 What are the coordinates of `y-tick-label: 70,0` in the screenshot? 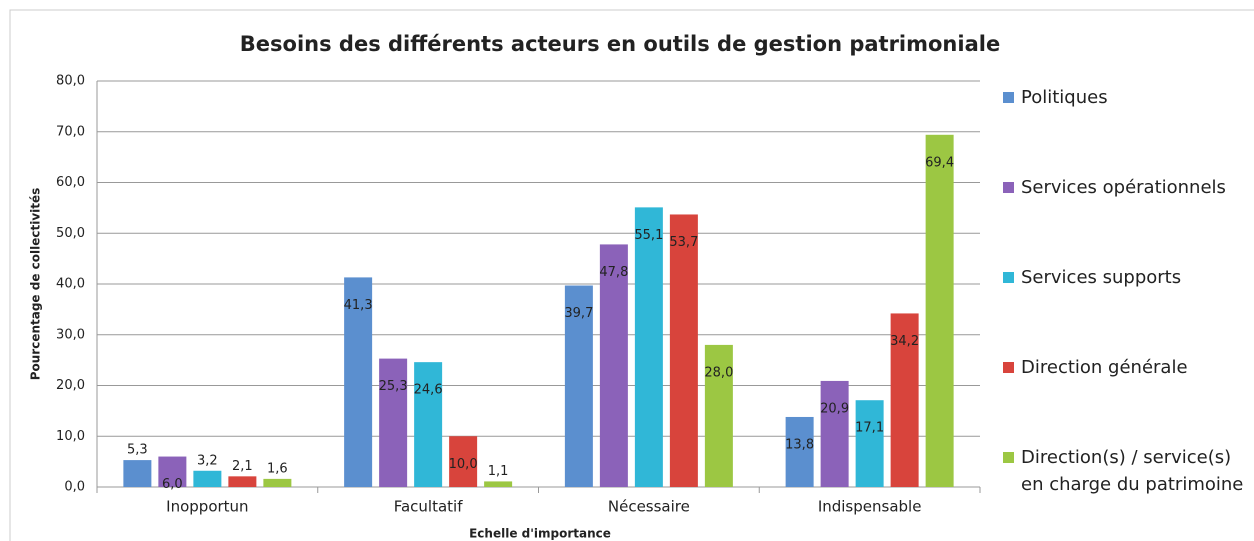 It's located at (70, 131).